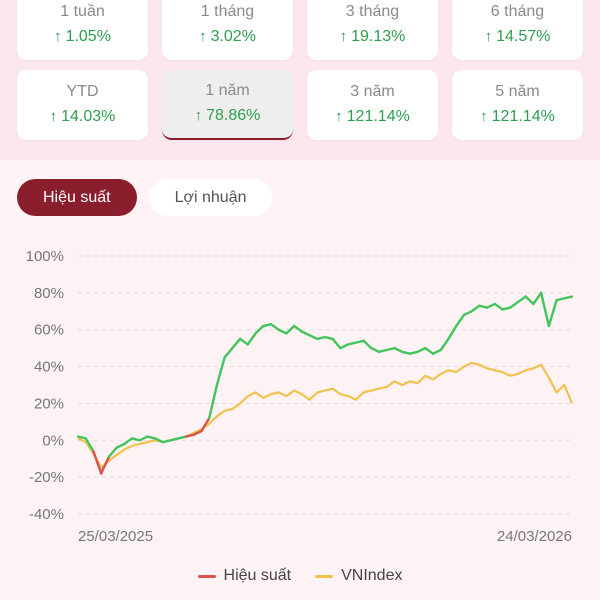 Image resolution: width=600 pixels, height=600 pixels. I want to click on legend-label: Hiệu suất, so click(257, 575).